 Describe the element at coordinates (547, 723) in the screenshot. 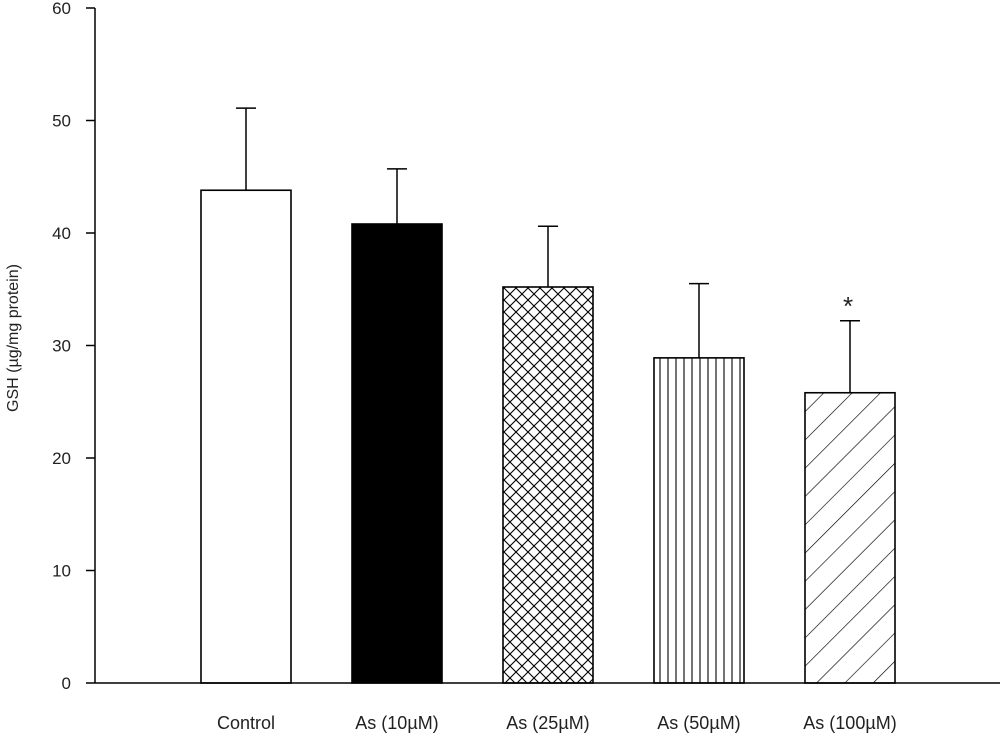

I see `category-label: As (25µM)` at that location.